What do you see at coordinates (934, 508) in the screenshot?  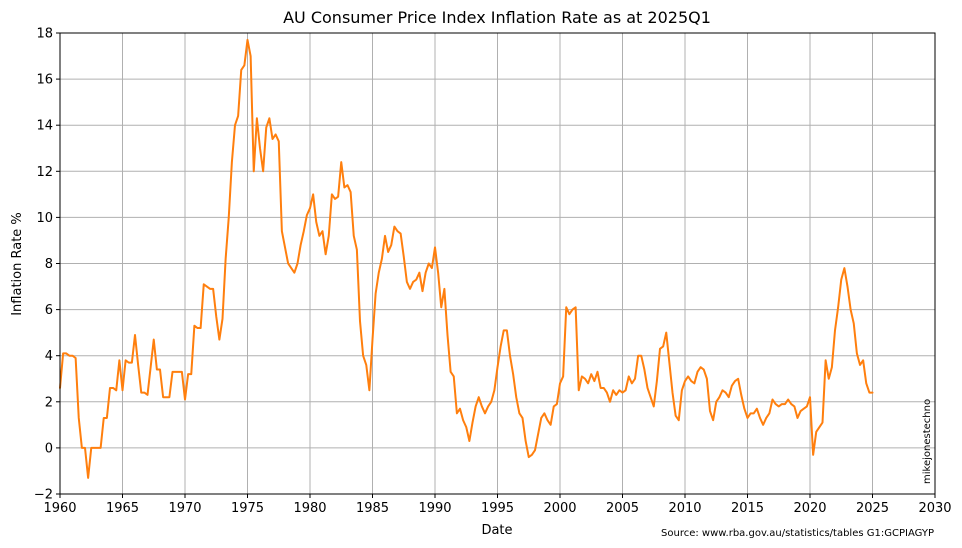 I see `x-tick-label: 2030` at bounding box center [934, 508].